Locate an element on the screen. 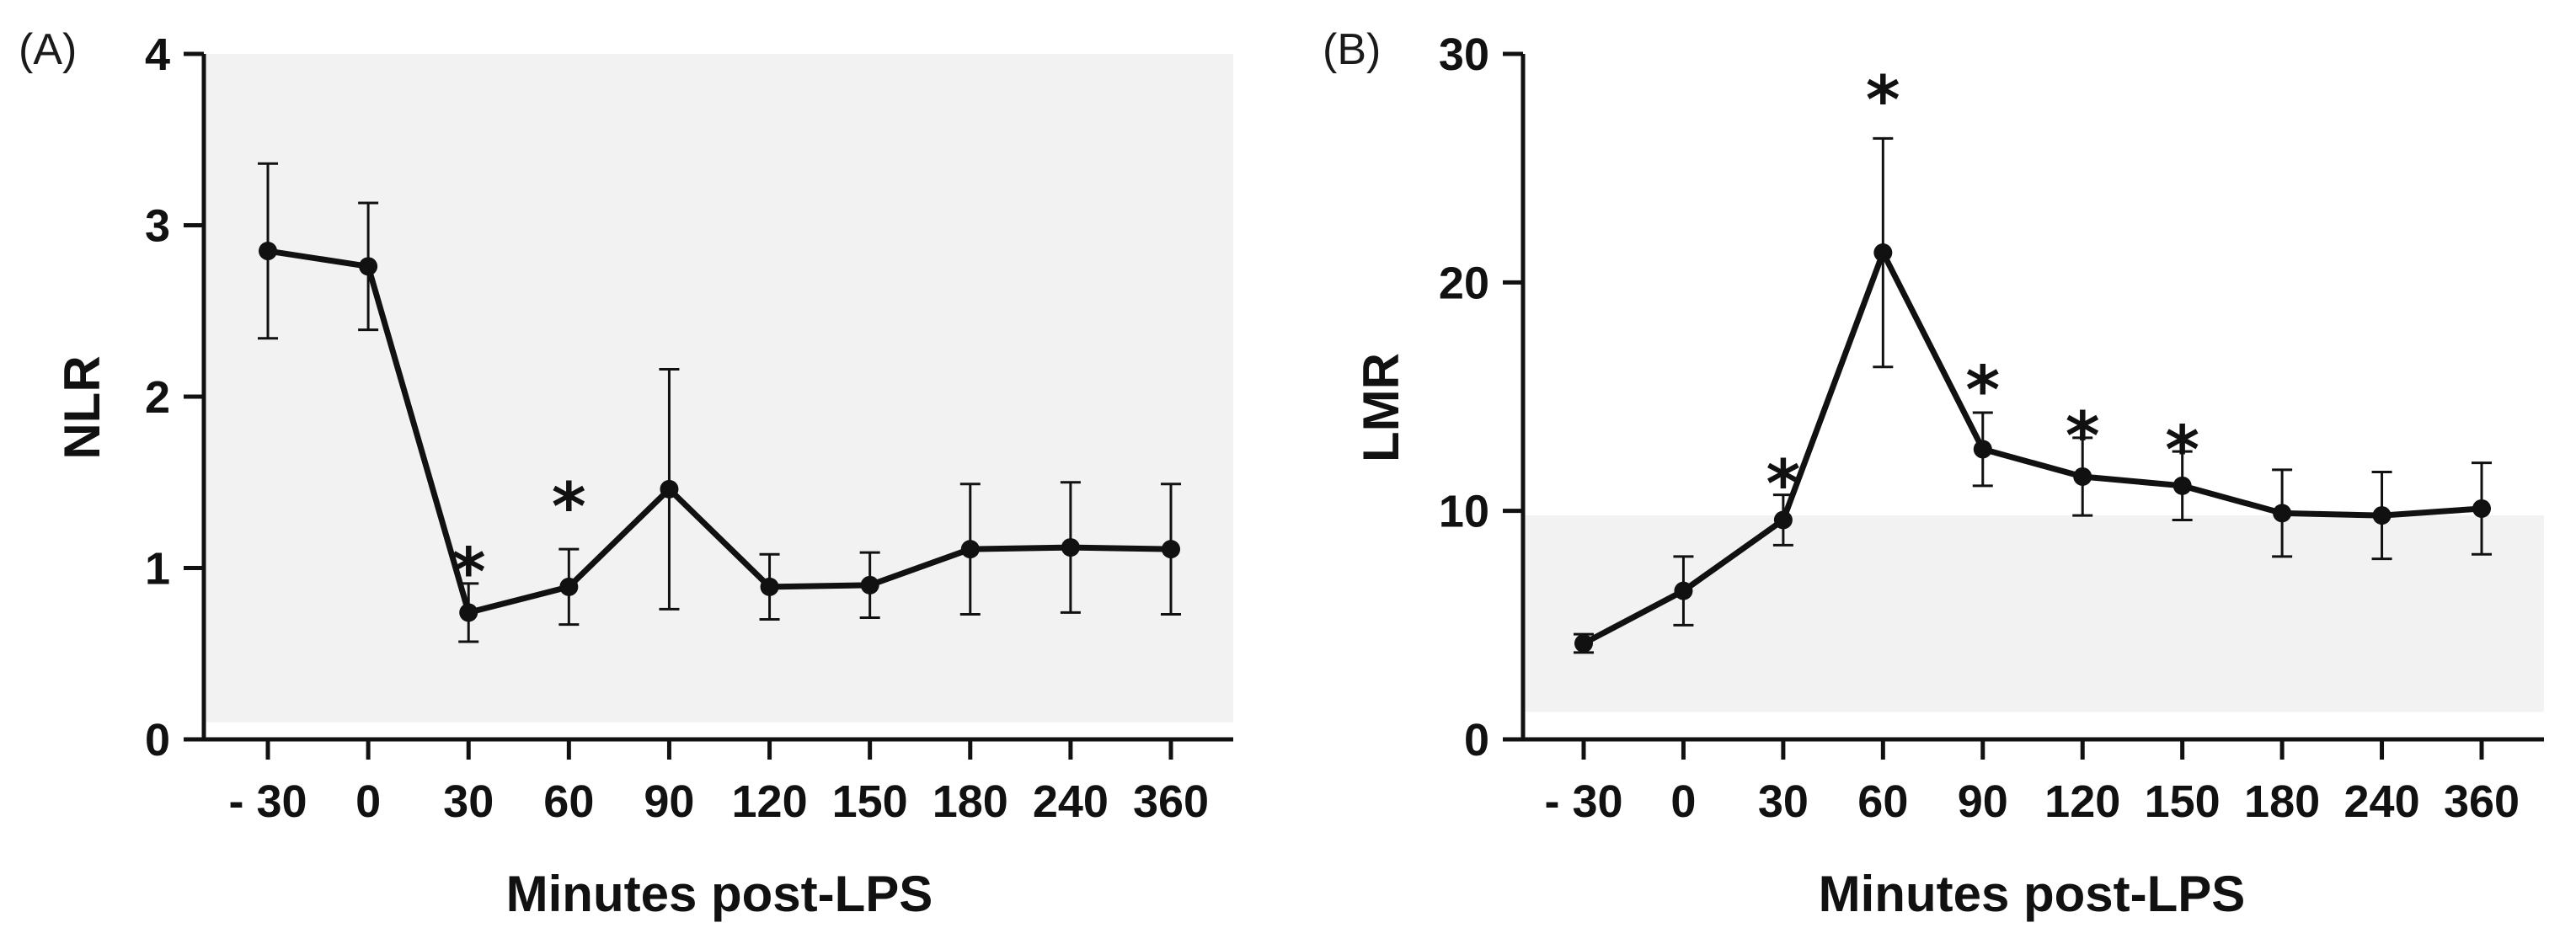 The width and height of the screenshot is (2576, 944). y-tick-label: 3 is located at coordinates (157, 226).